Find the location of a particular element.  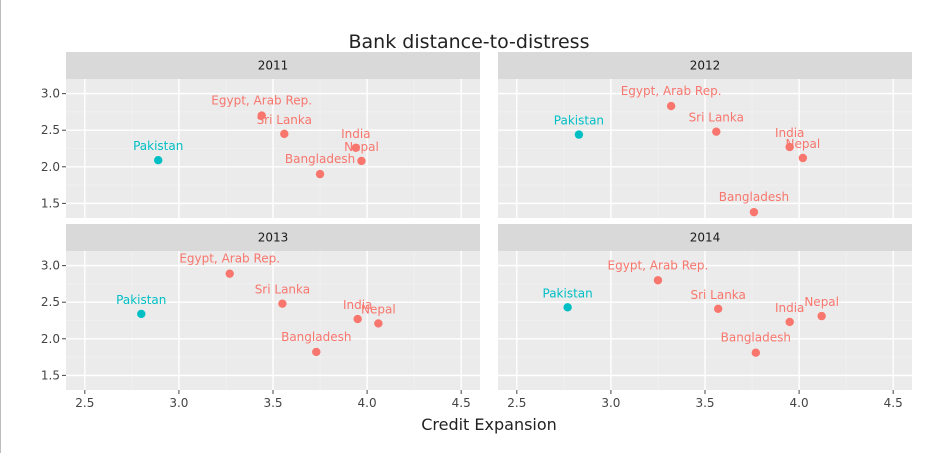

facet-strip-label: 2012 is located at coordinates (705, 66).